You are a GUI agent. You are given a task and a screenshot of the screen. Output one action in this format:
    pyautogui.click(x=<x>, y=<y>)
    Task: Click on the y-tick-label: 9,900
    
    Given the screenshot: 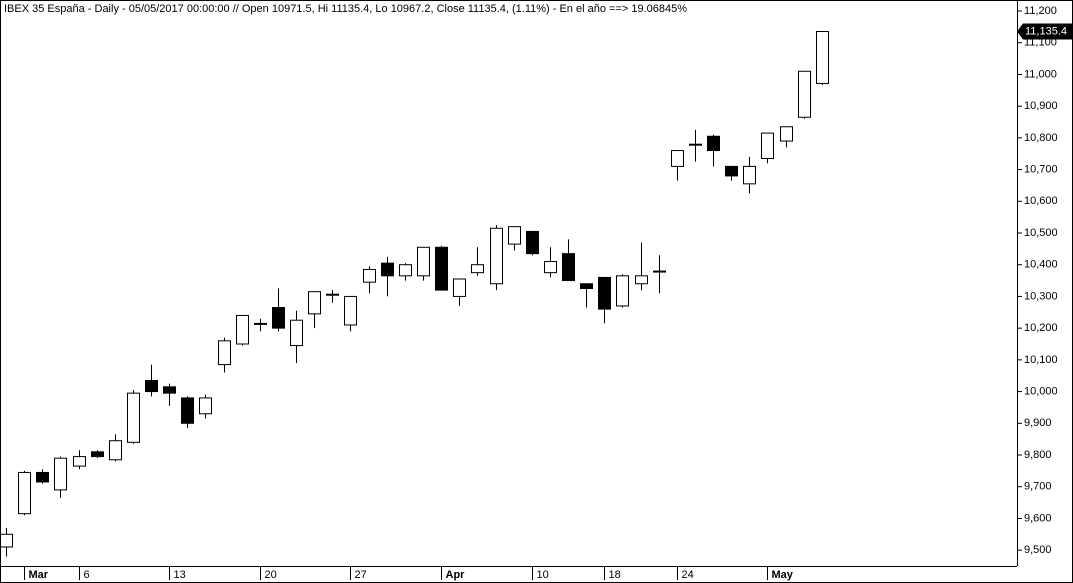 What is the action you would take?
    pyautogui.click(x=1038, y=423)
    